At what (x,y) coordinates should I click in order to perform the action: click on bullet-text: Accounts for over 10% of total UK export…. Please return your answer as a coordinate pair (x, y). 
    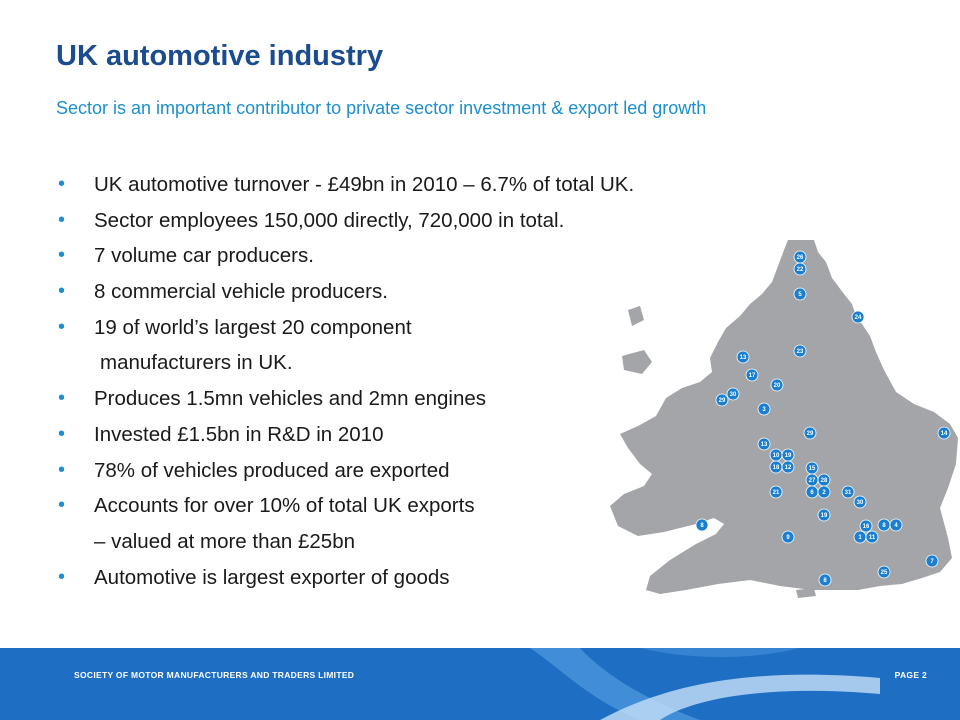
    Looking at the image, I should click on (284, 506).